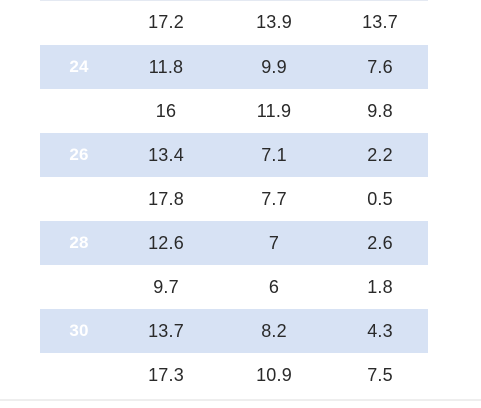 The width and height of the screenshot is (481, 408). Describe the element at coordinates (274, 374) in the screenshot. I see `table-cell: 10.9` at that location.